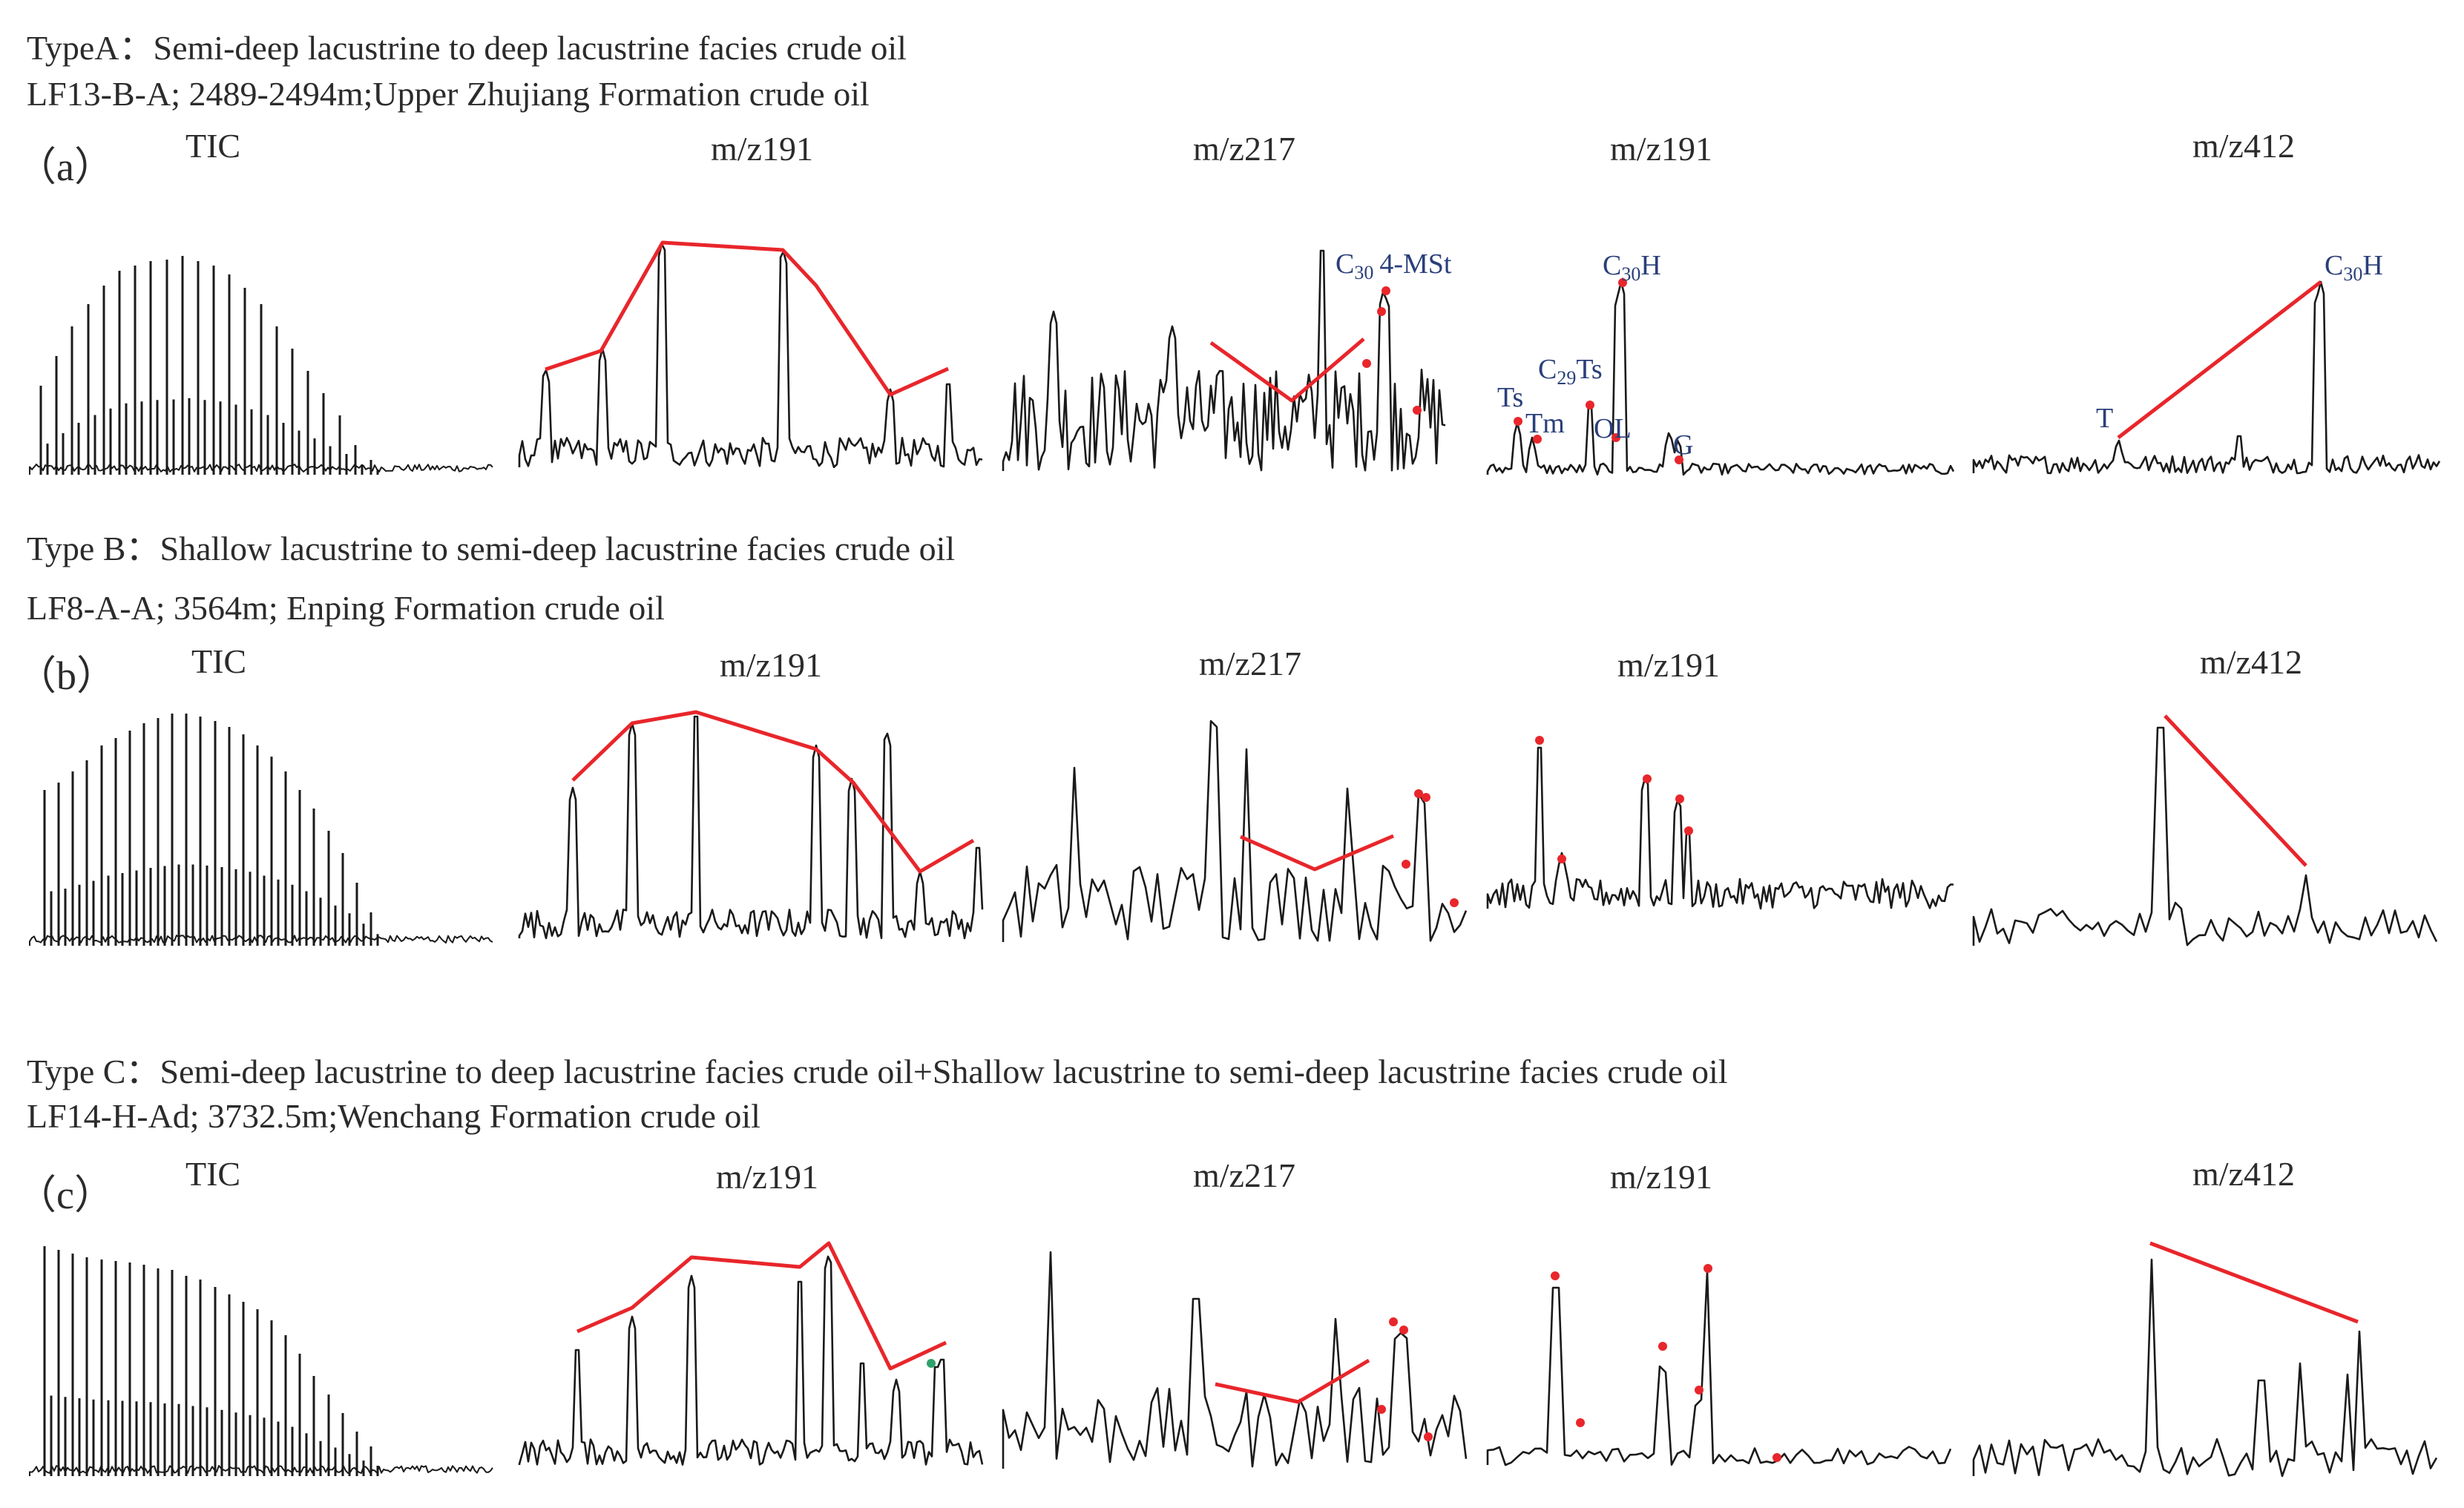  Describe the element at coordinates (213, 146) in the screenshot. I see `row-a-title-tic: TIC` at that location.